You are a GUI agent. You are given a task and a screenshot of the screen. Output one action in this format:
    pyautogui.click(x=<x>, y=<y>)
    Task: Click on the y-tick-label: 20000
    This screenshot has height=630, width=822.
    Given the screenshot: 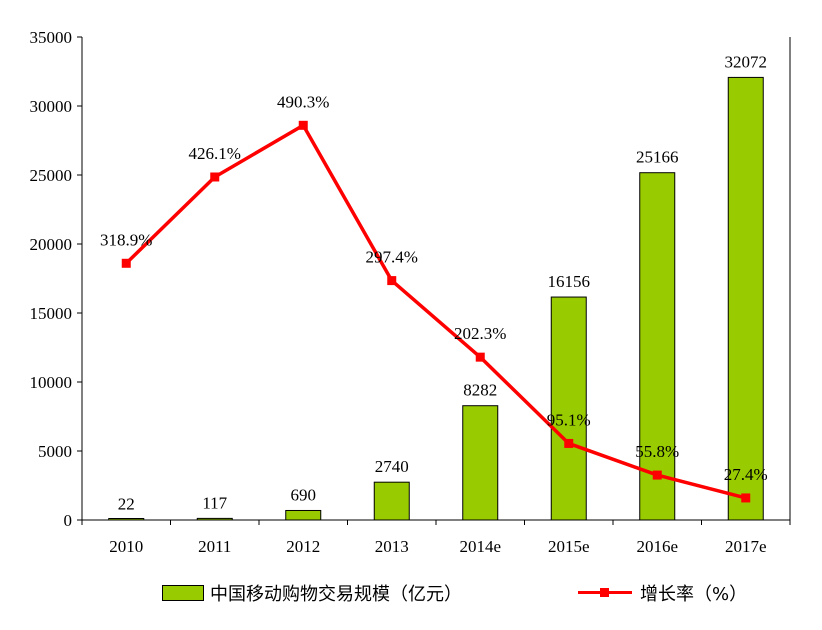 What is the action you would take?
    pyautogui.click(x=51, y=244)
    